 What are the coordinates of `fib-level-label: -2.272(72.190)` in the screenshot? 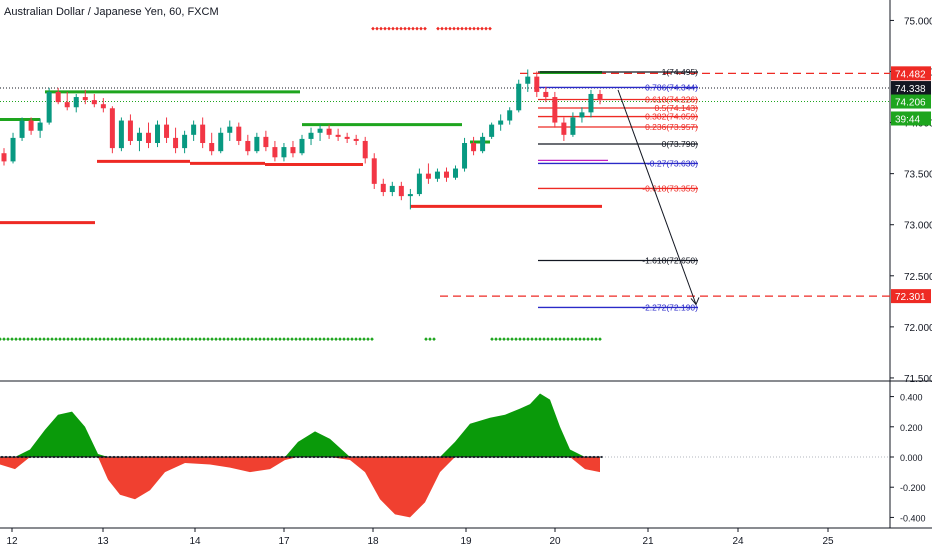 It's located at (670, 307).